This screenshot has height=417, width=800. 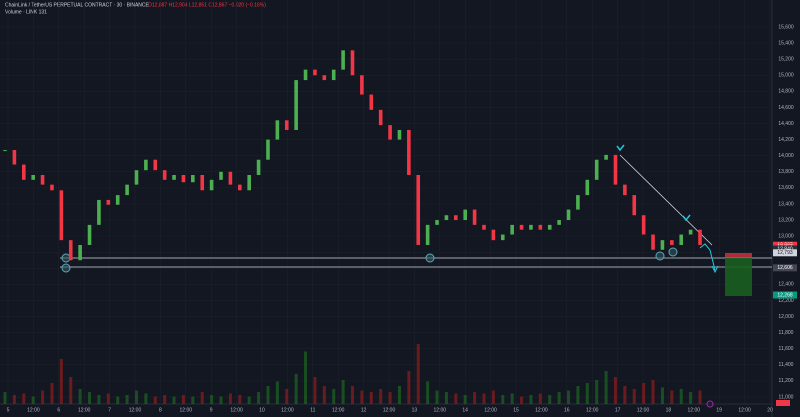 I want to click on time-tick-label: 19, so click(x=719, y=410).